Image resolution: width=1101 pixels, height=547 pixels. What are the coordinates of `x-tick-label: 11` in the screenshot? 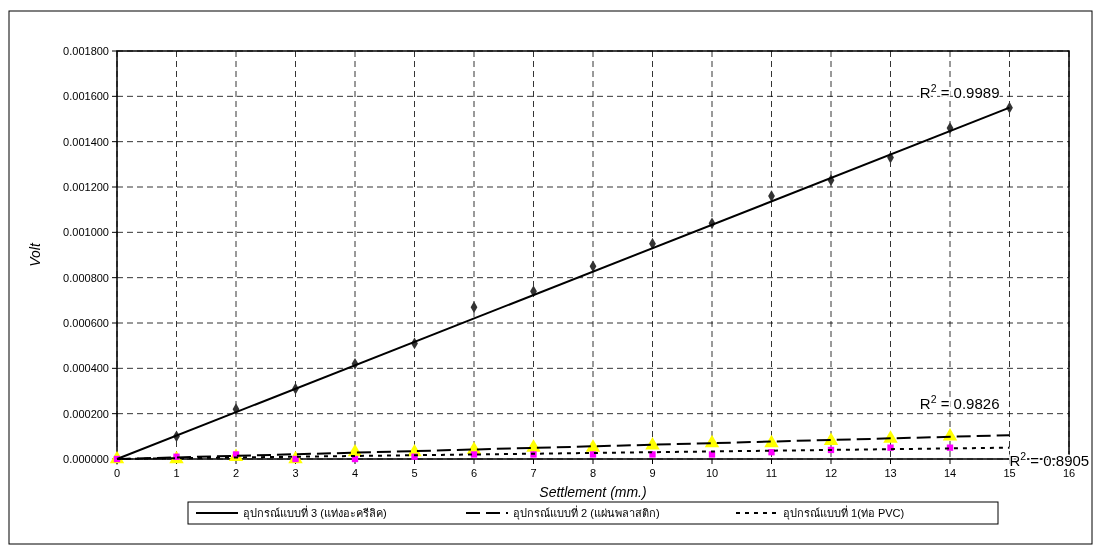 It's located at (771, 473).